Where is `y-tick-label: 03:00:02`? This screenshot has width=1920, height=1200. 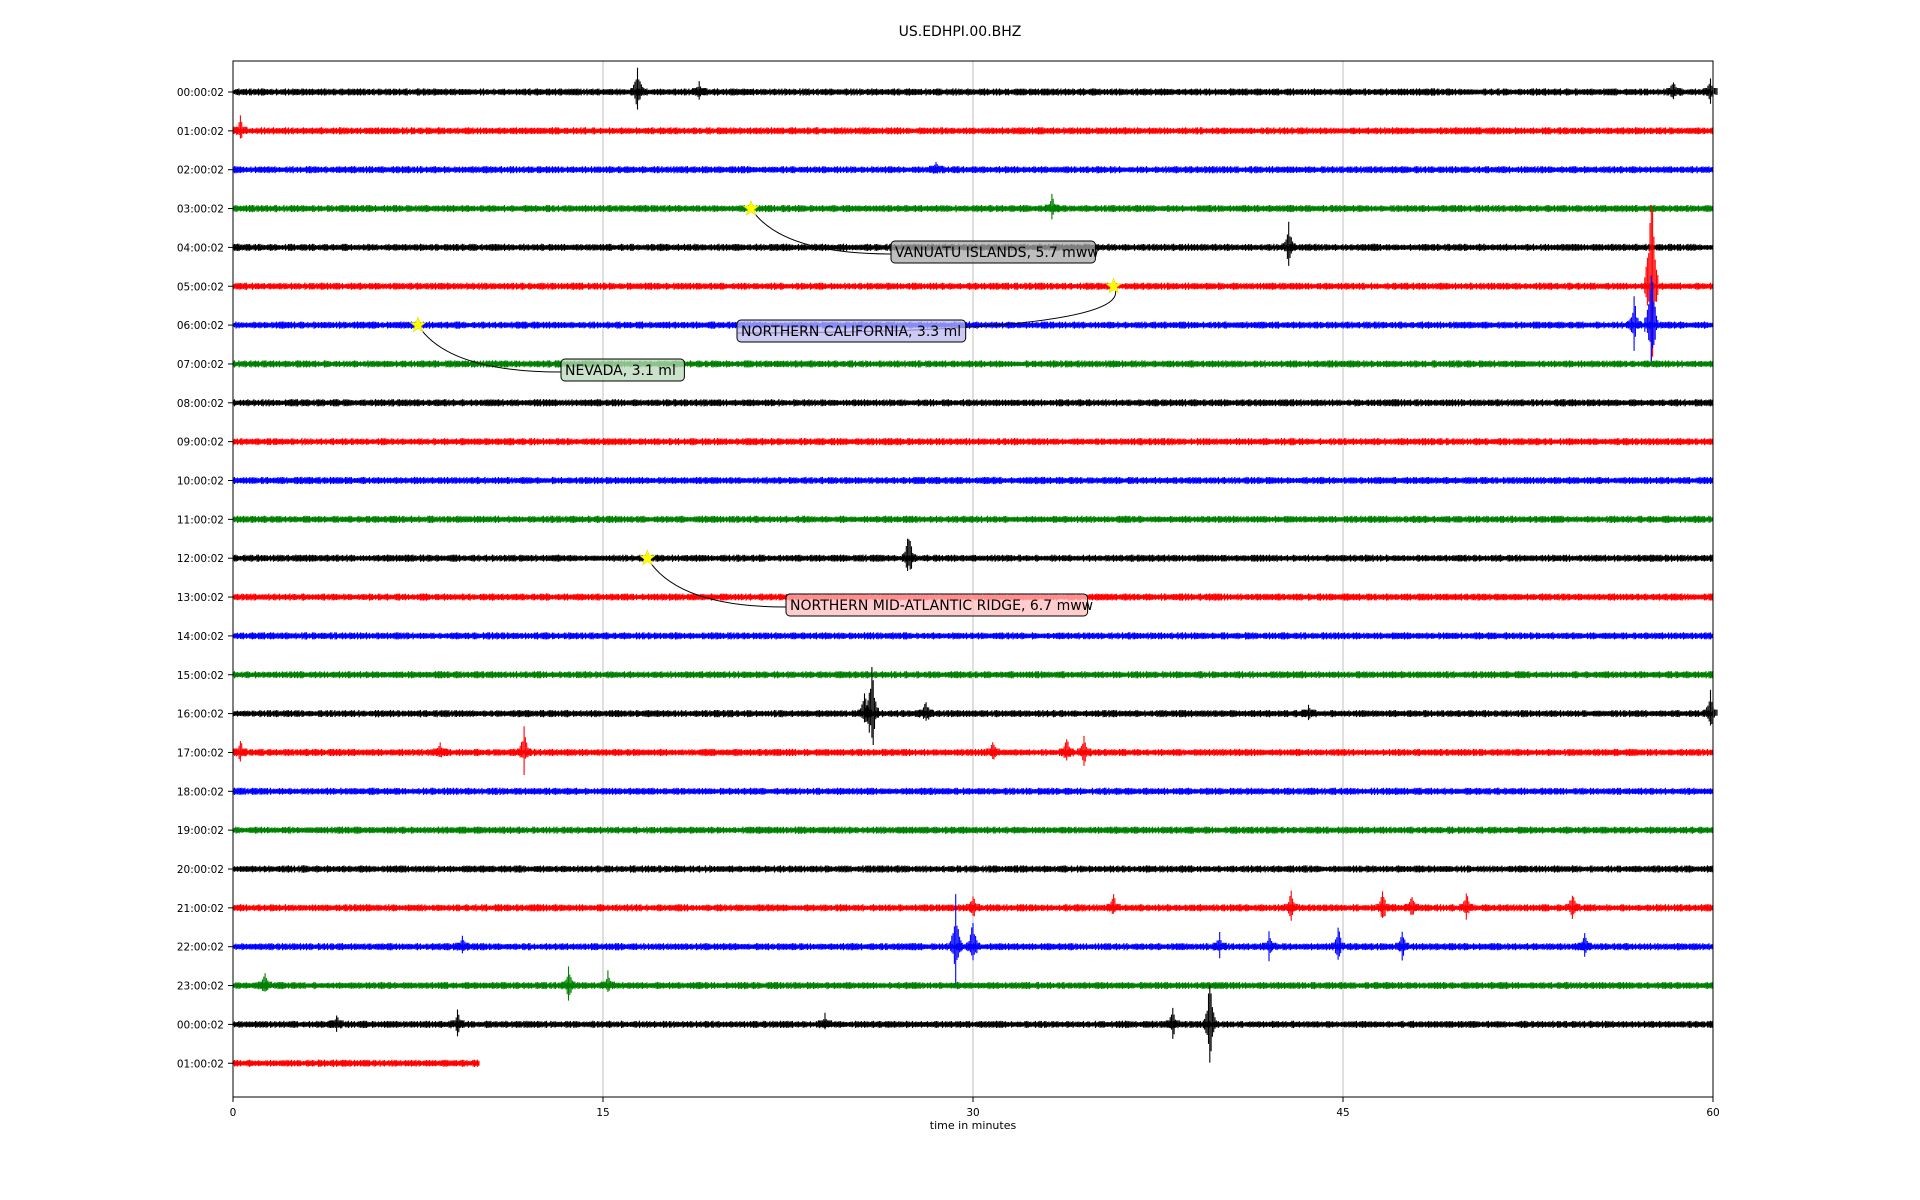 y-tick-label: 03:00:02 is located at coordinates (200, 210).